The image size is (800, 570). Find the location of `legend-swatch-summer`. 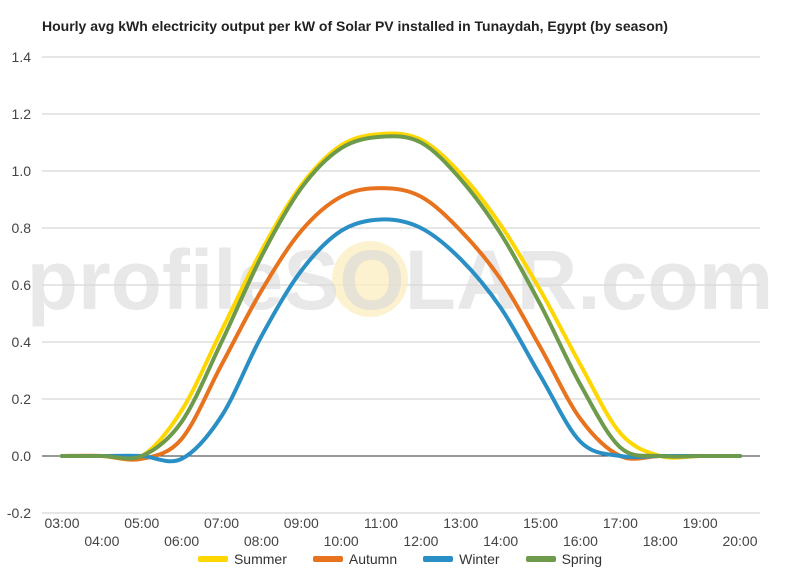

legend-swatch-summer is located at coordinates (212, 559).